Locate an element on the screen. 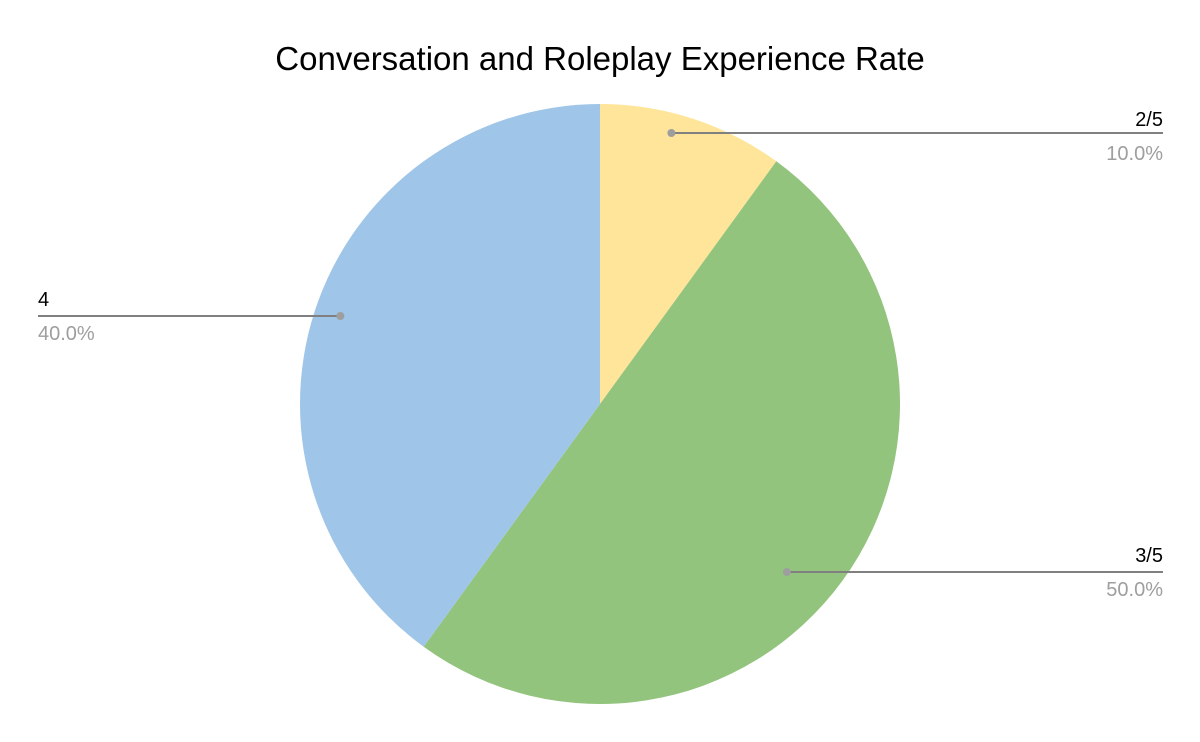 The image size is (1200, 742). slice-label: 4 is located at coordinates (43, 300).